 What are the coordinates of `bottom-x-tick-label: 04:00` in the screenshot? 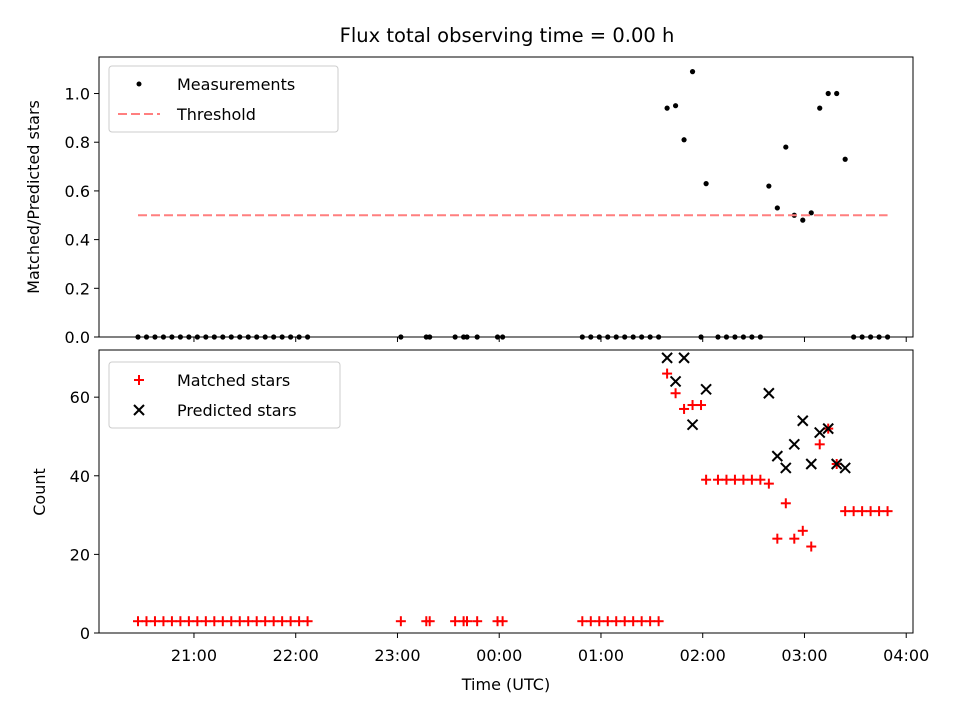 It's located at (906, 655).